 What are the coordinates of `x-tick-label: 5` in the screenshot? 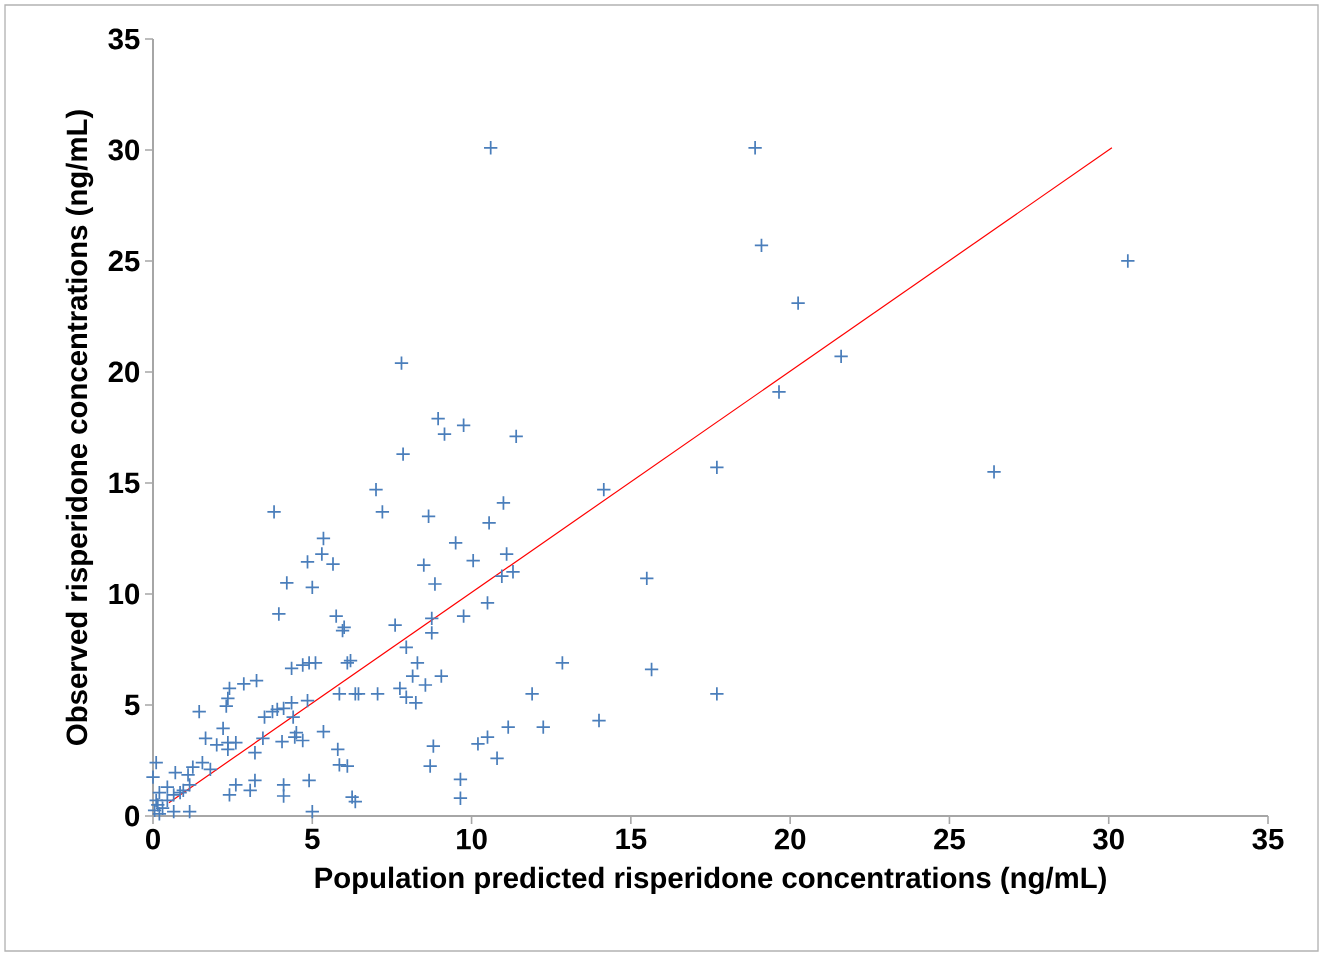 It's located at (312, 839).